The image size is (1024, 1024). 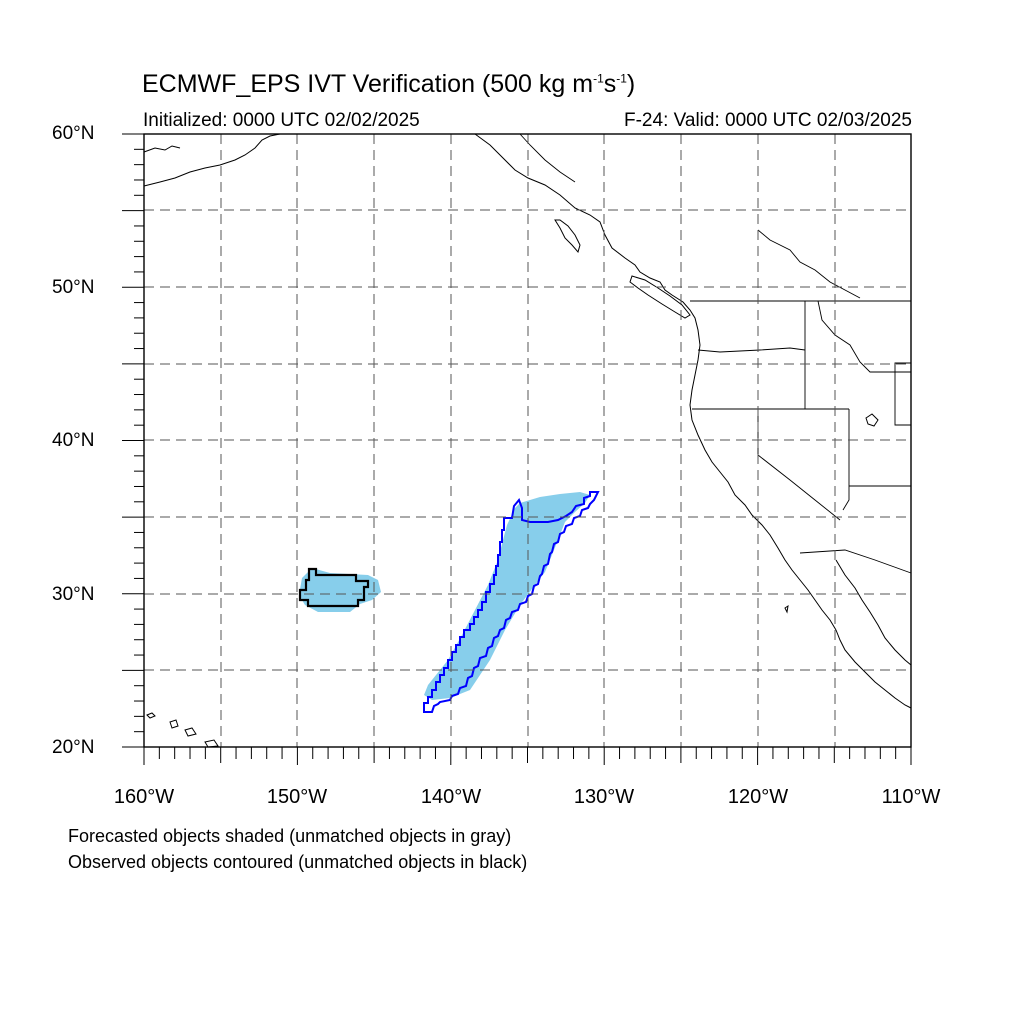 What do you see at coordinates (660, 297) in the screenshot?
I see `vancouver-island` at bounding box center [660, 297].